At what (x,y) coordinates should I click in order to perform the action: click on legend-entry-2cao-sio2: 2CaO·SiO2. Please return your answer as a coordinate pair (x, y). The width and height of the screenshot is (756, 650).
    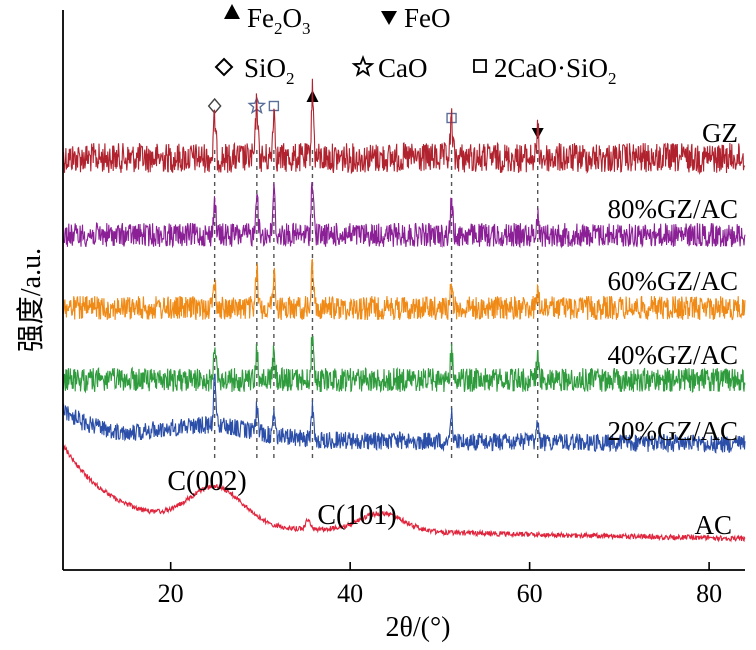
    Looking at the image, I should click on (545, 70).